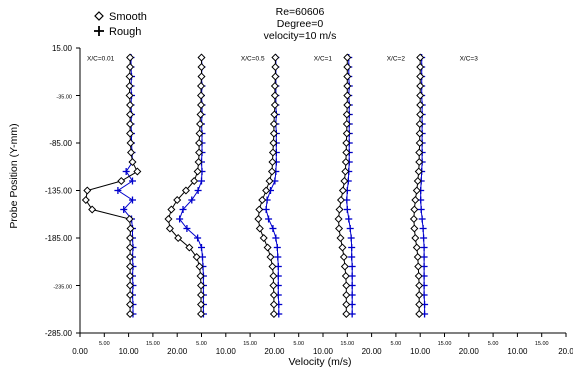  I want to click on title-line-degree: Degree=0, so click(300, 24).